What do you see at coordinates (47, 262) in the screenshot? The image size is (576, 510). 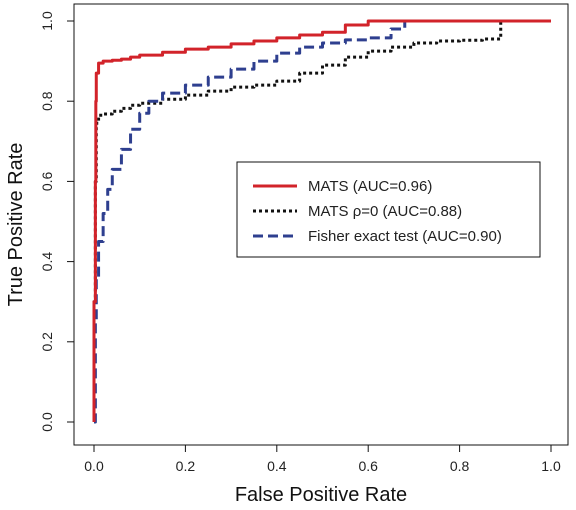 I see `y-tick-label: 0.4` at bounding box center [47, 262].